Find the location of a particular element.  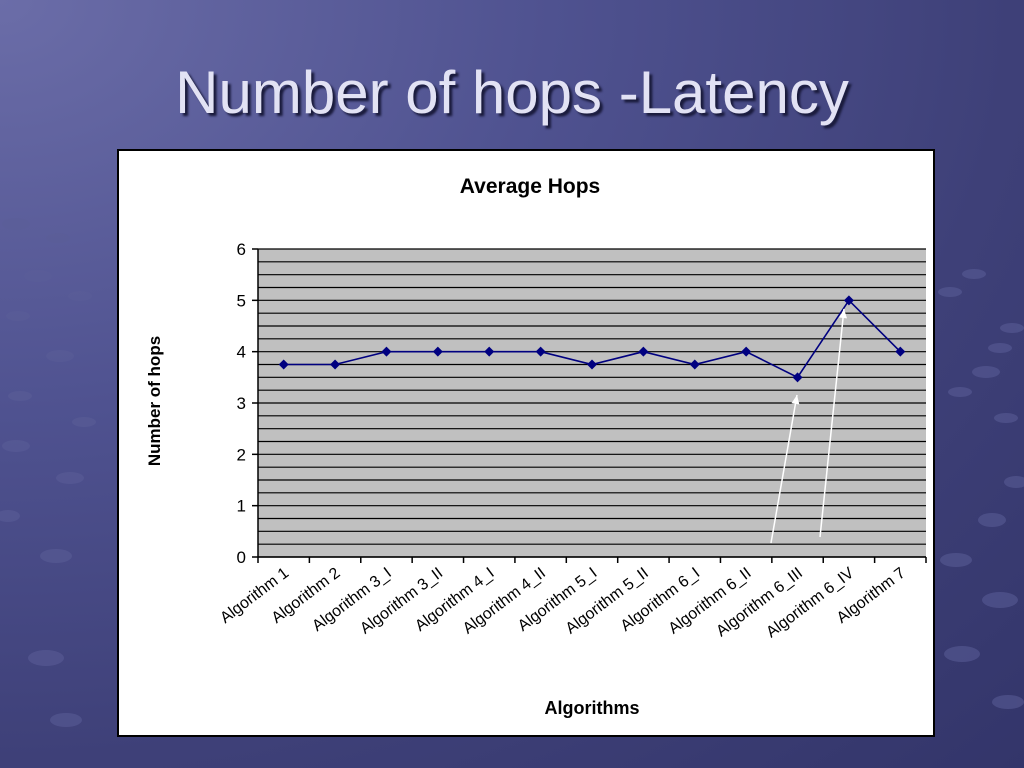

x-tick-label: Algorithm 6_IV is located at coordinates (810, 602).